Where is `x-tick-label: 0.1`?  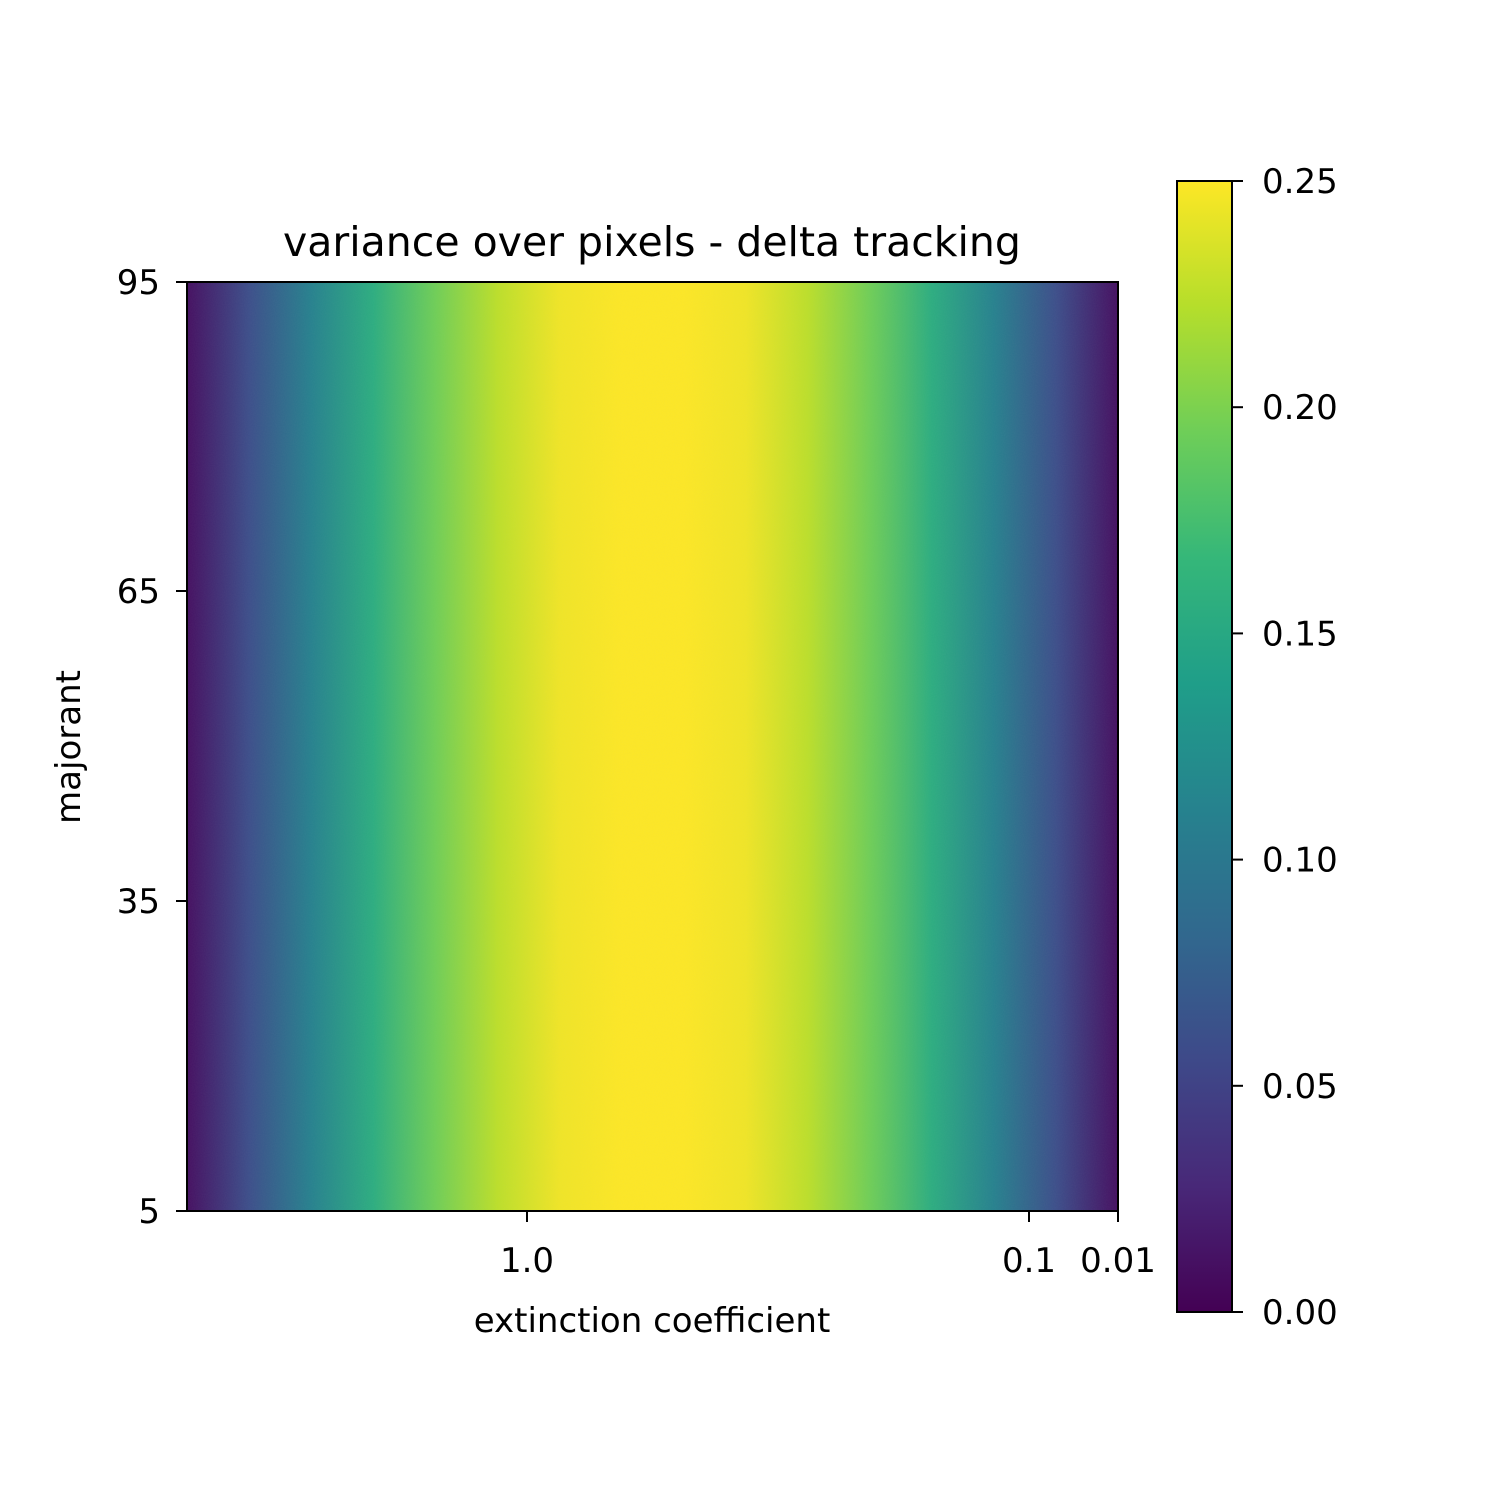 x-tick-label: 0.1 is located at coordinates (1029, 1261).